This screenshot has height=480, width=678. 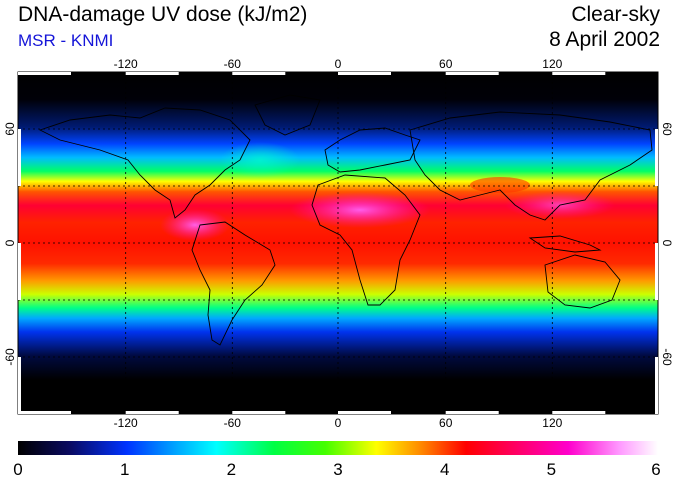 I want to click on colorbar-label: 2, so click(x=231, y=469).